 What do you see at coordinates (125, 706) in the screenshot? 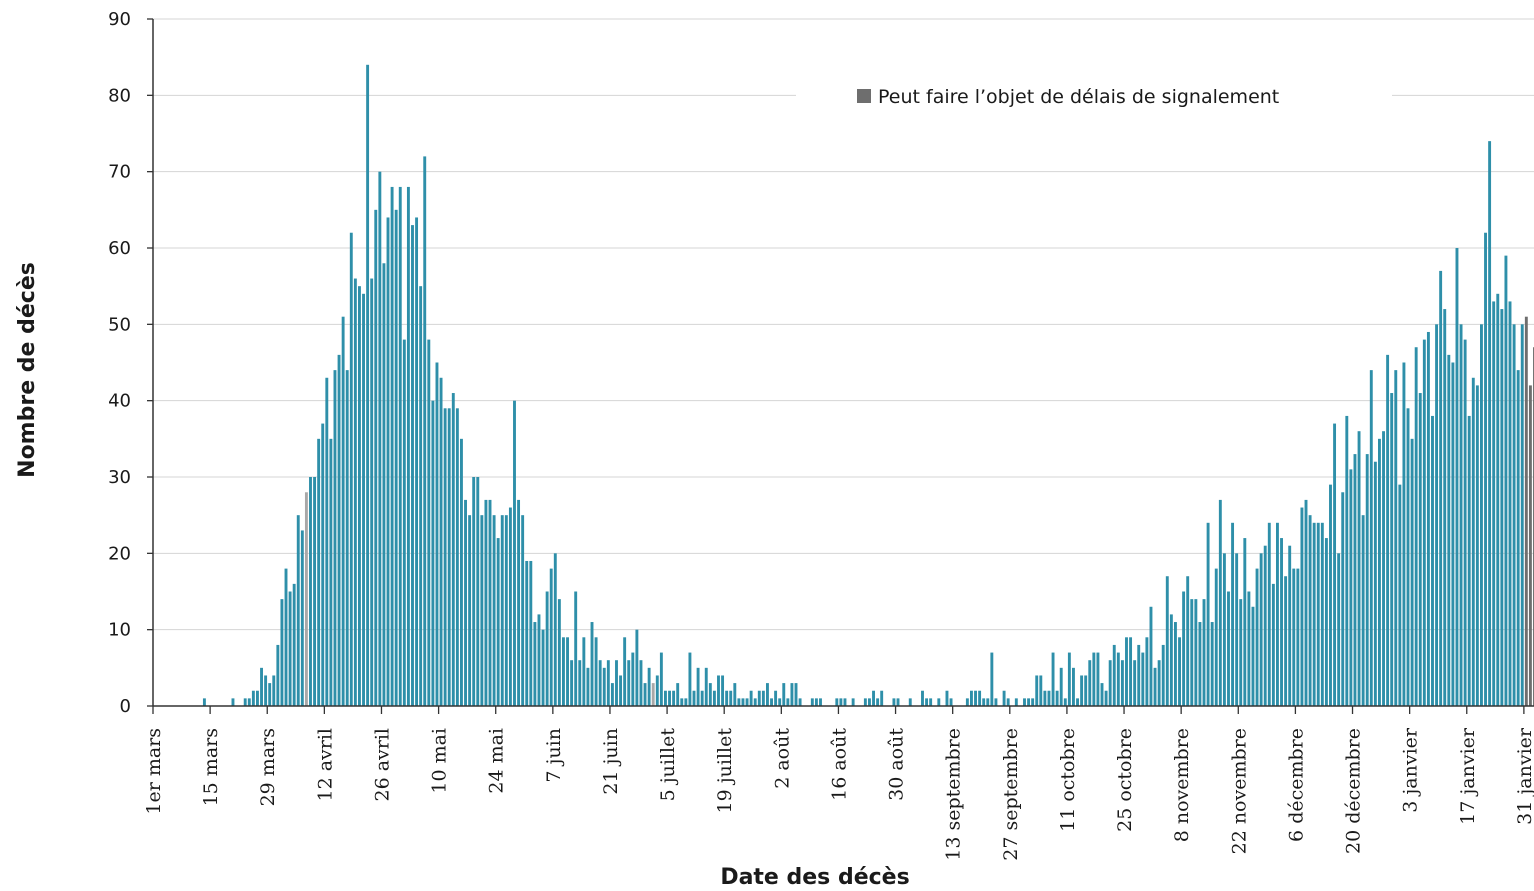
I see `y-tick-label: 0` at bounding box center [125, 706].